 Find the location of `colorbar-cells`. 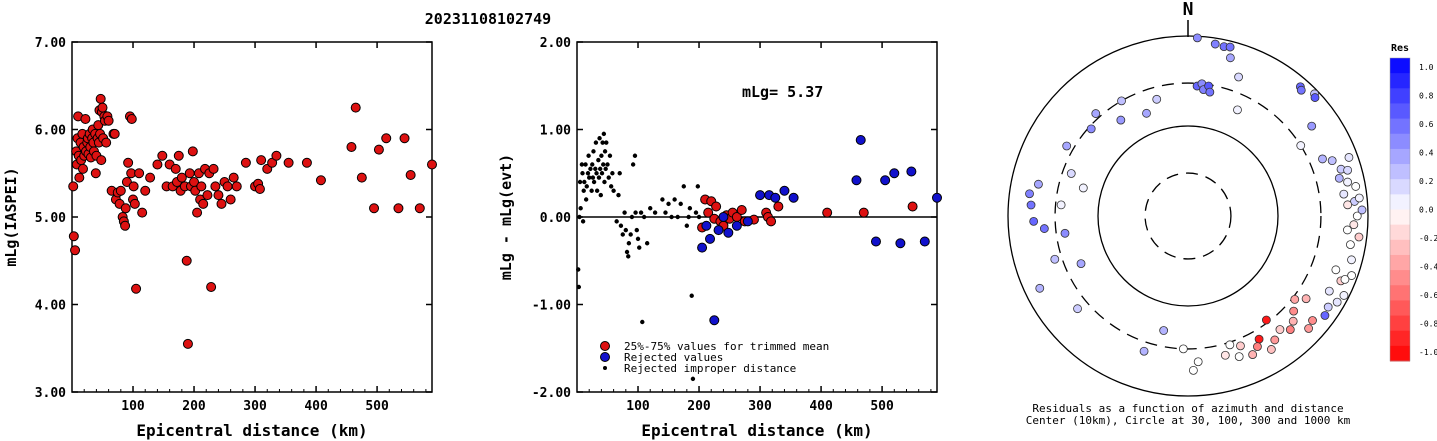

colorbar-cells is located at coordinates (1400, 209).